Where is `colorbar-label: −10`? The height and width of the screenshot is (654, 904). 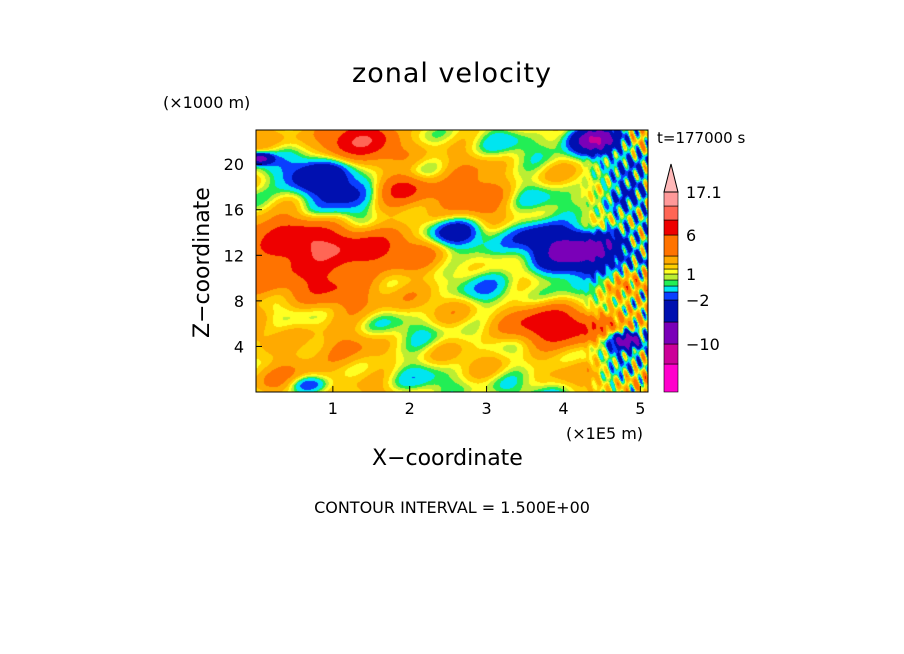 colorbar-label: −10 is located at coordinates (703, 344).